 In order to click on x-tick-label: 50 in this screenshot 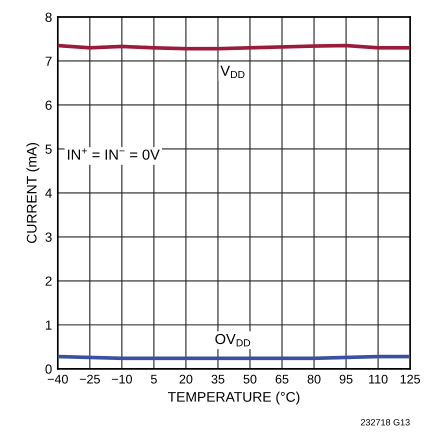, I will do `click(250, 379)`.